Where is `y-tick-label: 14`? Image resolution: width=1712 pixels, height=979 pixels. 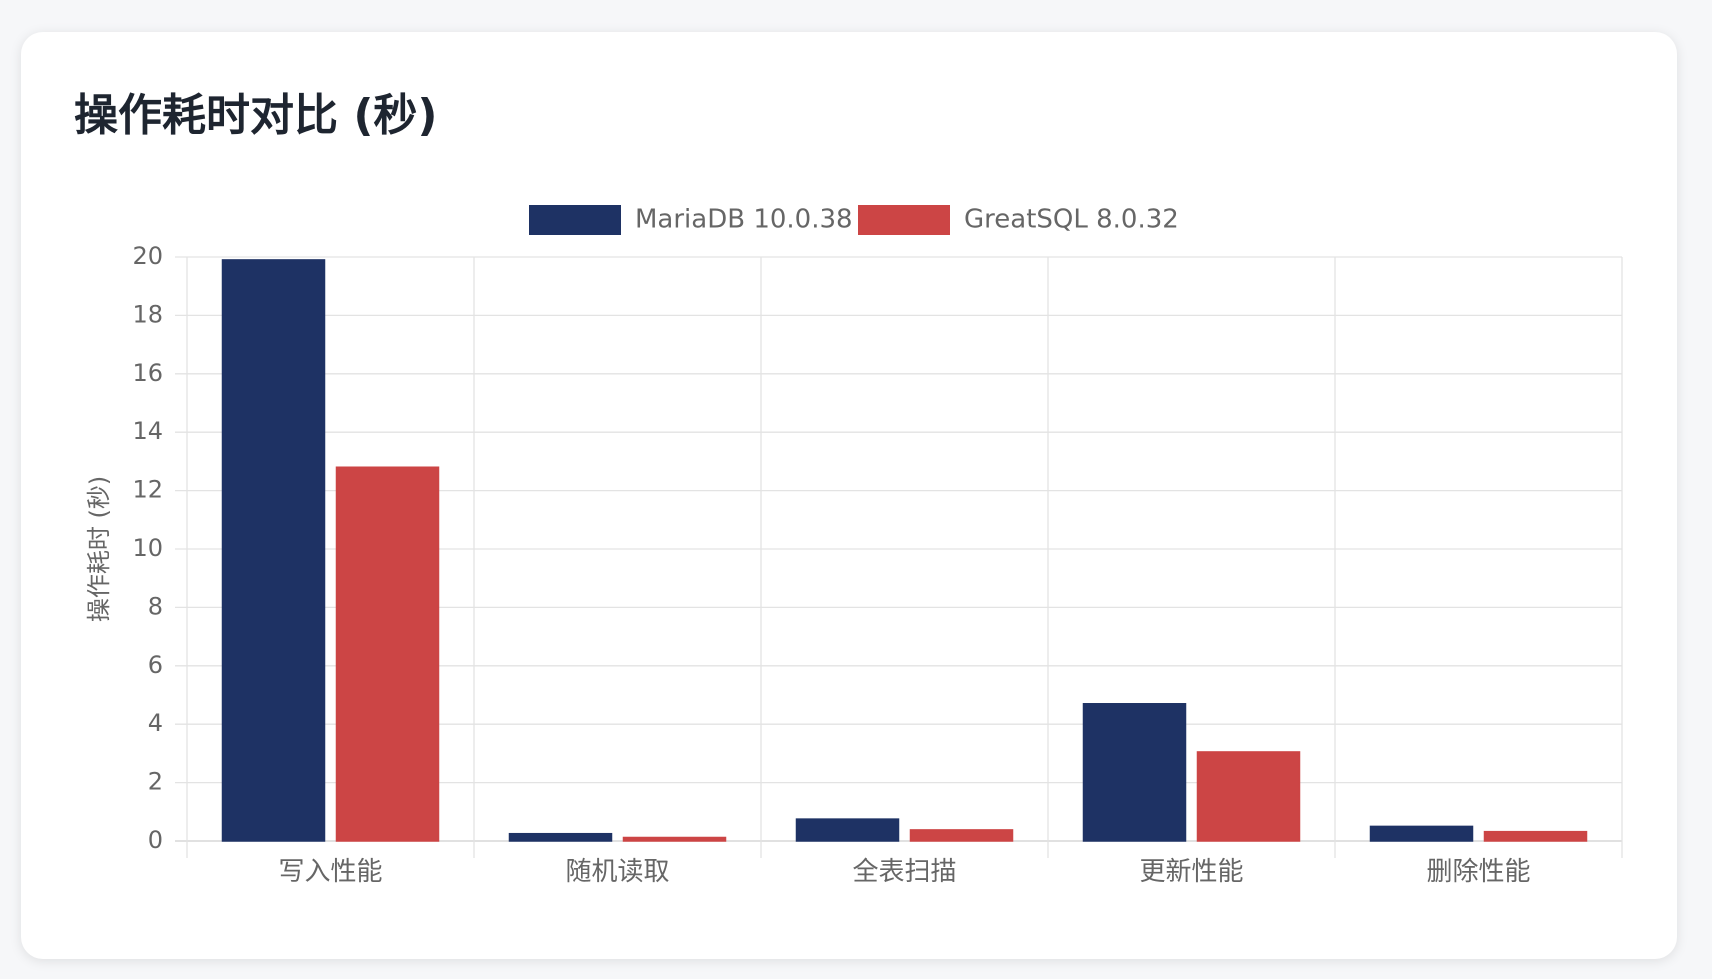 y-tick-label: 14 is located at coordinates (147, 431).